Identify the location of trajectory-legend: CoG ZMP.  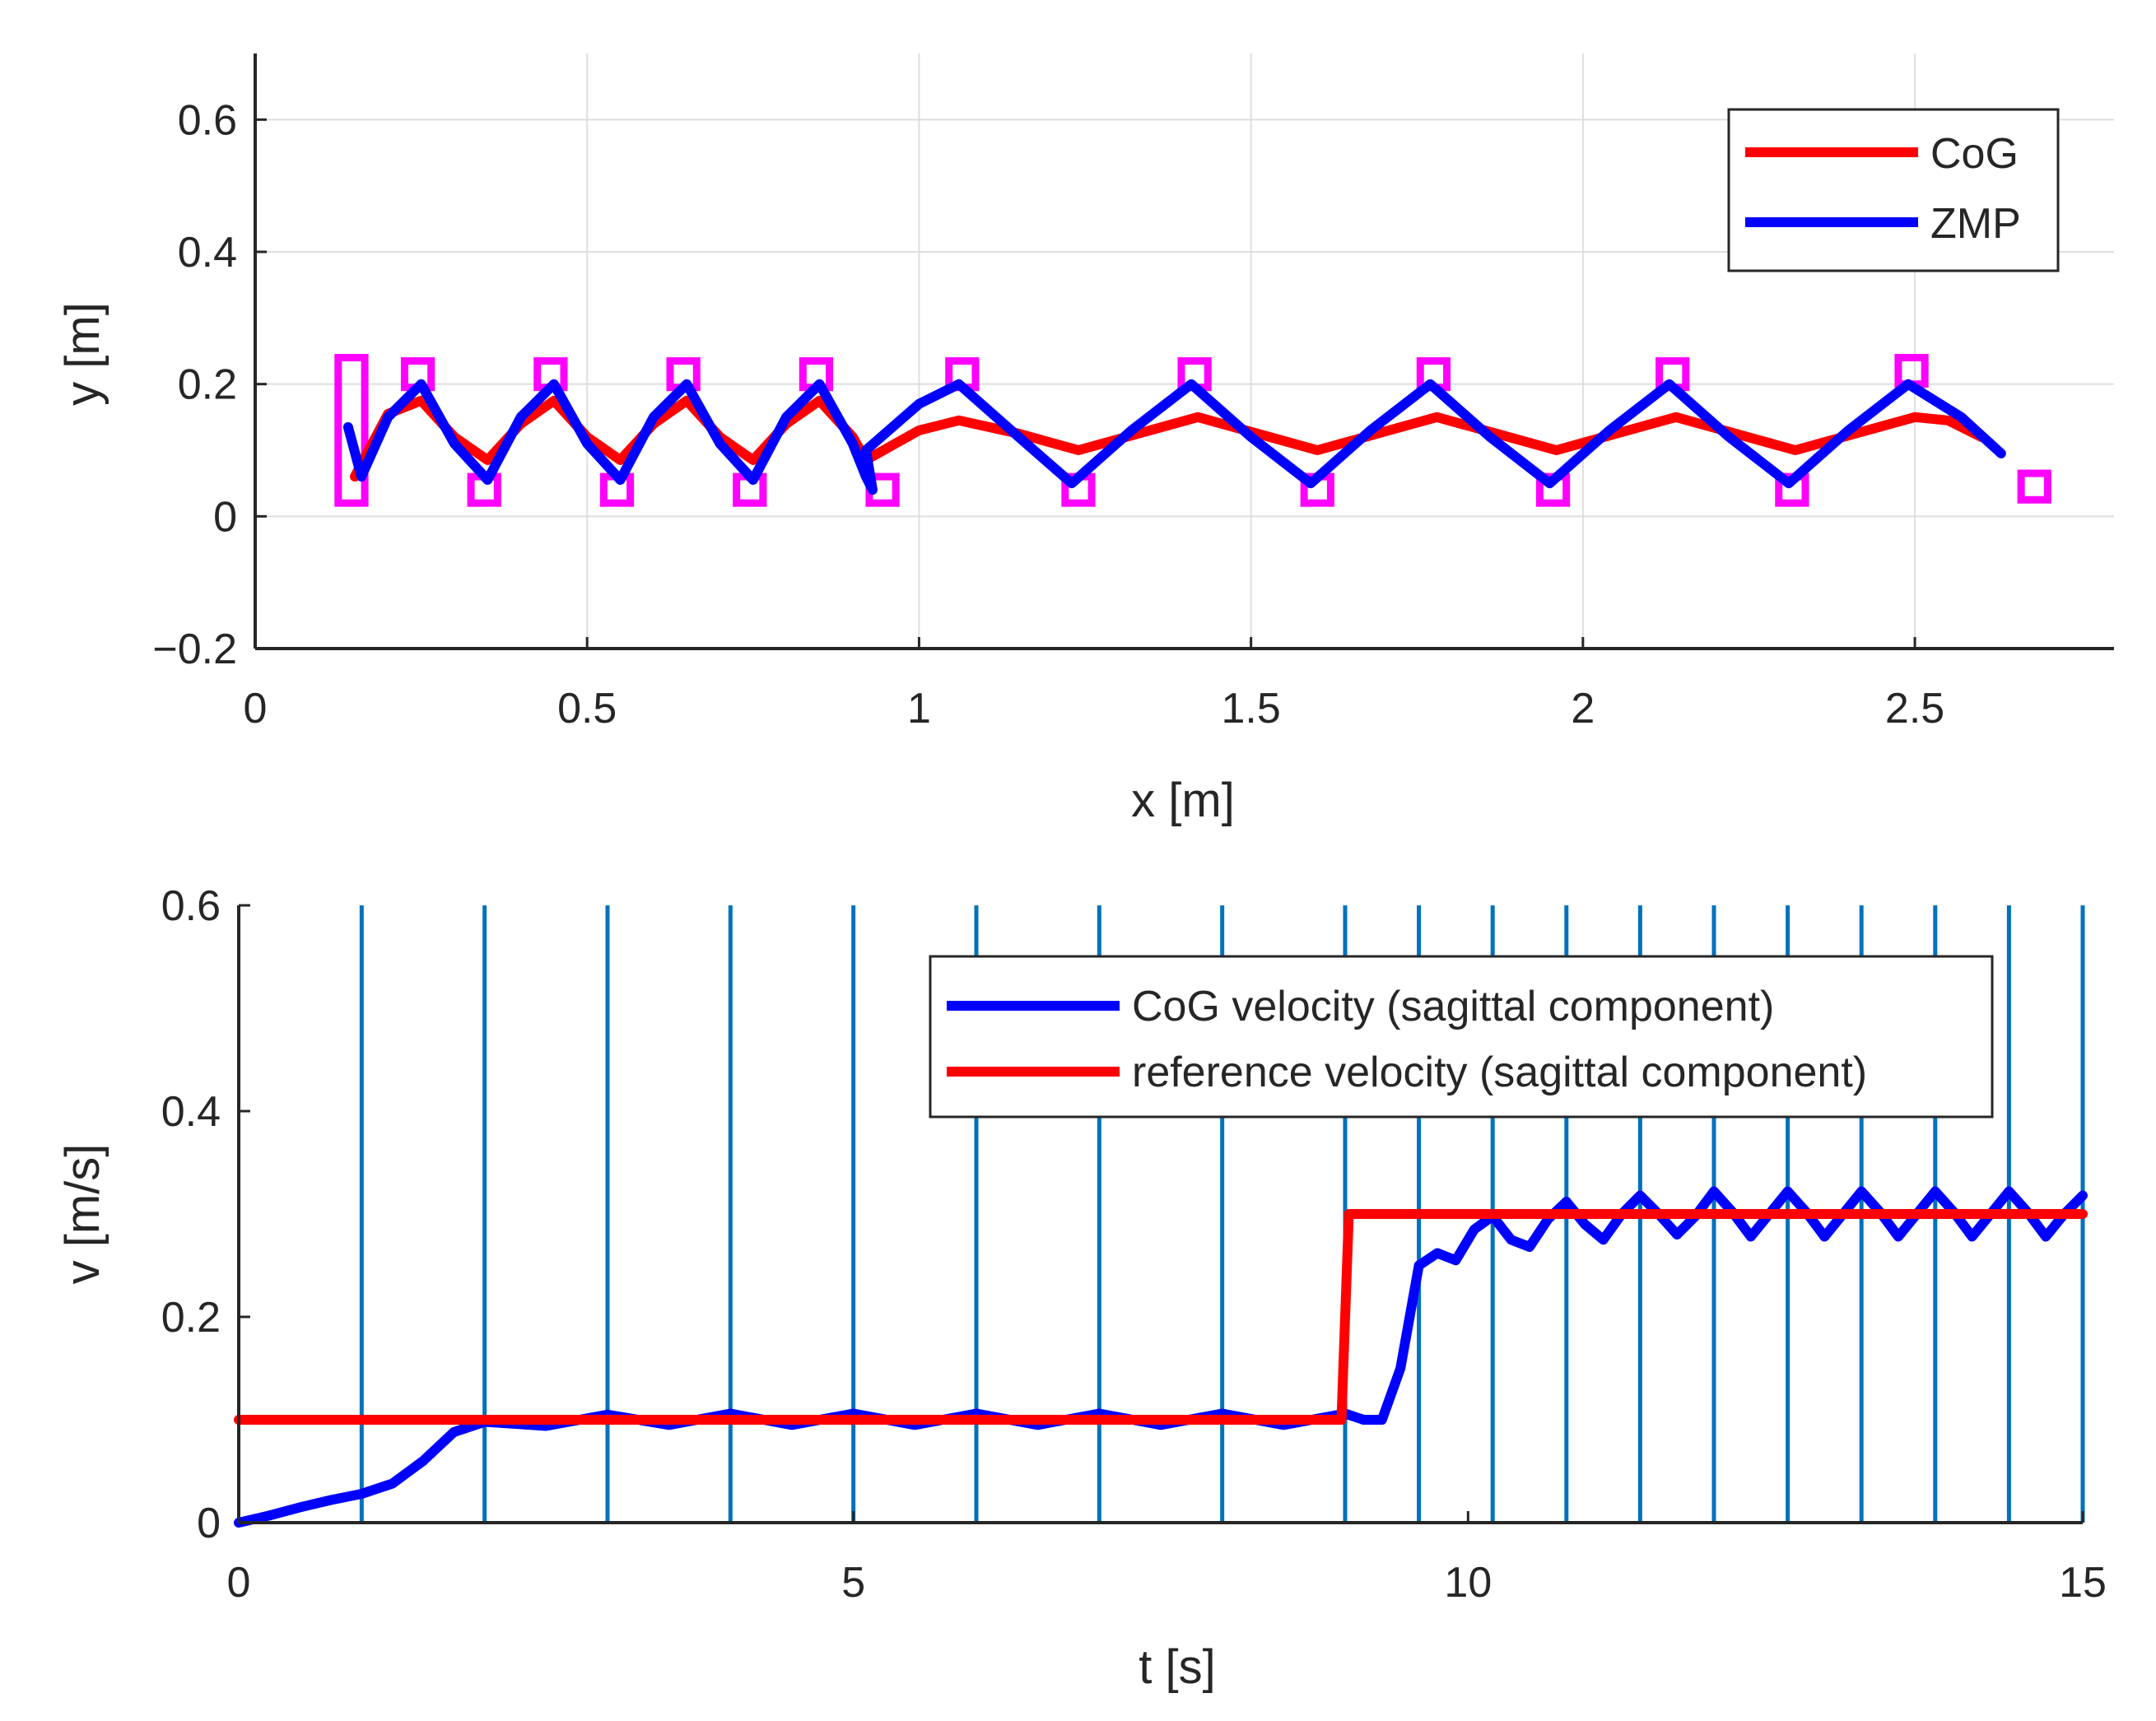
(1893, 190).